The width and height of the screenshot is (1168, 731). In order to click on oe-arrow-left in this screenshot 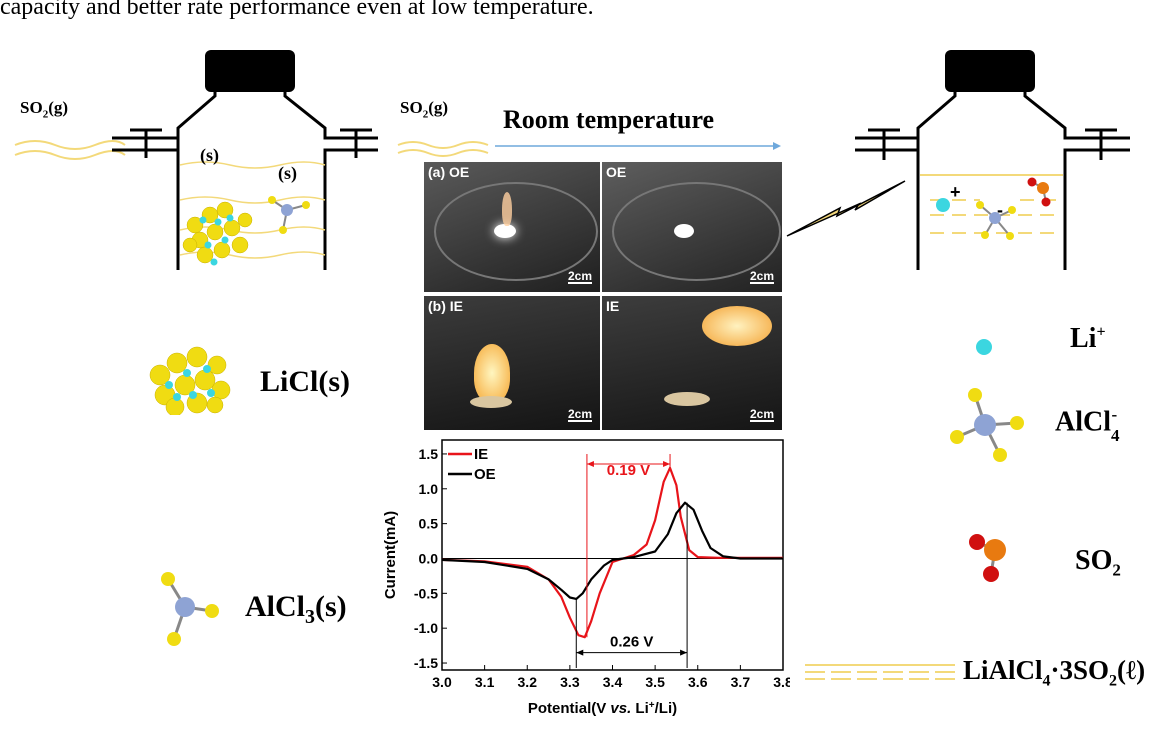, I will do `click(580, 652)`.